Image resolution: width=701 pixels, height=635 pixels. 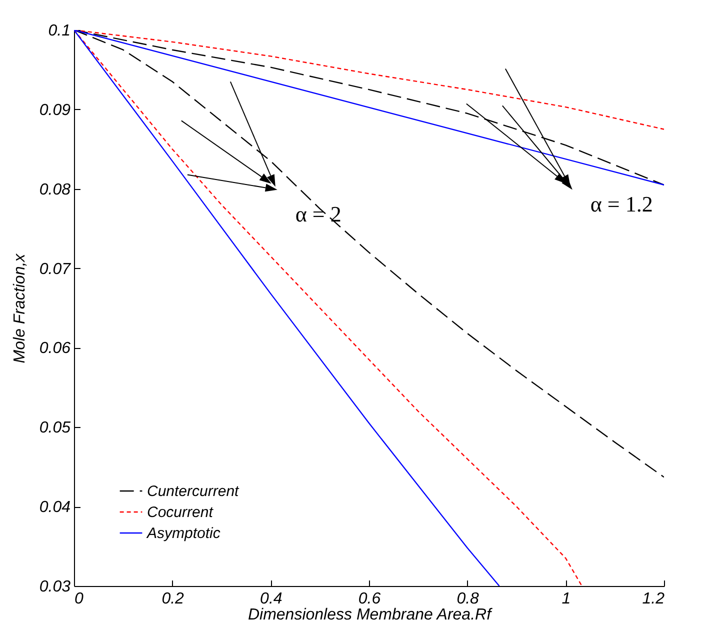 I want to click on legend-label: Asymptotic, so click(x=183, y=533).